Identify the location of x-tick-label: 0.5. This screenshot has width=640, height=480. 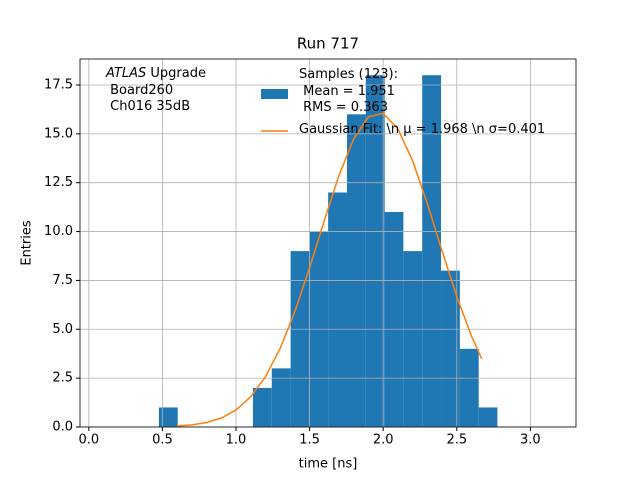
(162, 440).